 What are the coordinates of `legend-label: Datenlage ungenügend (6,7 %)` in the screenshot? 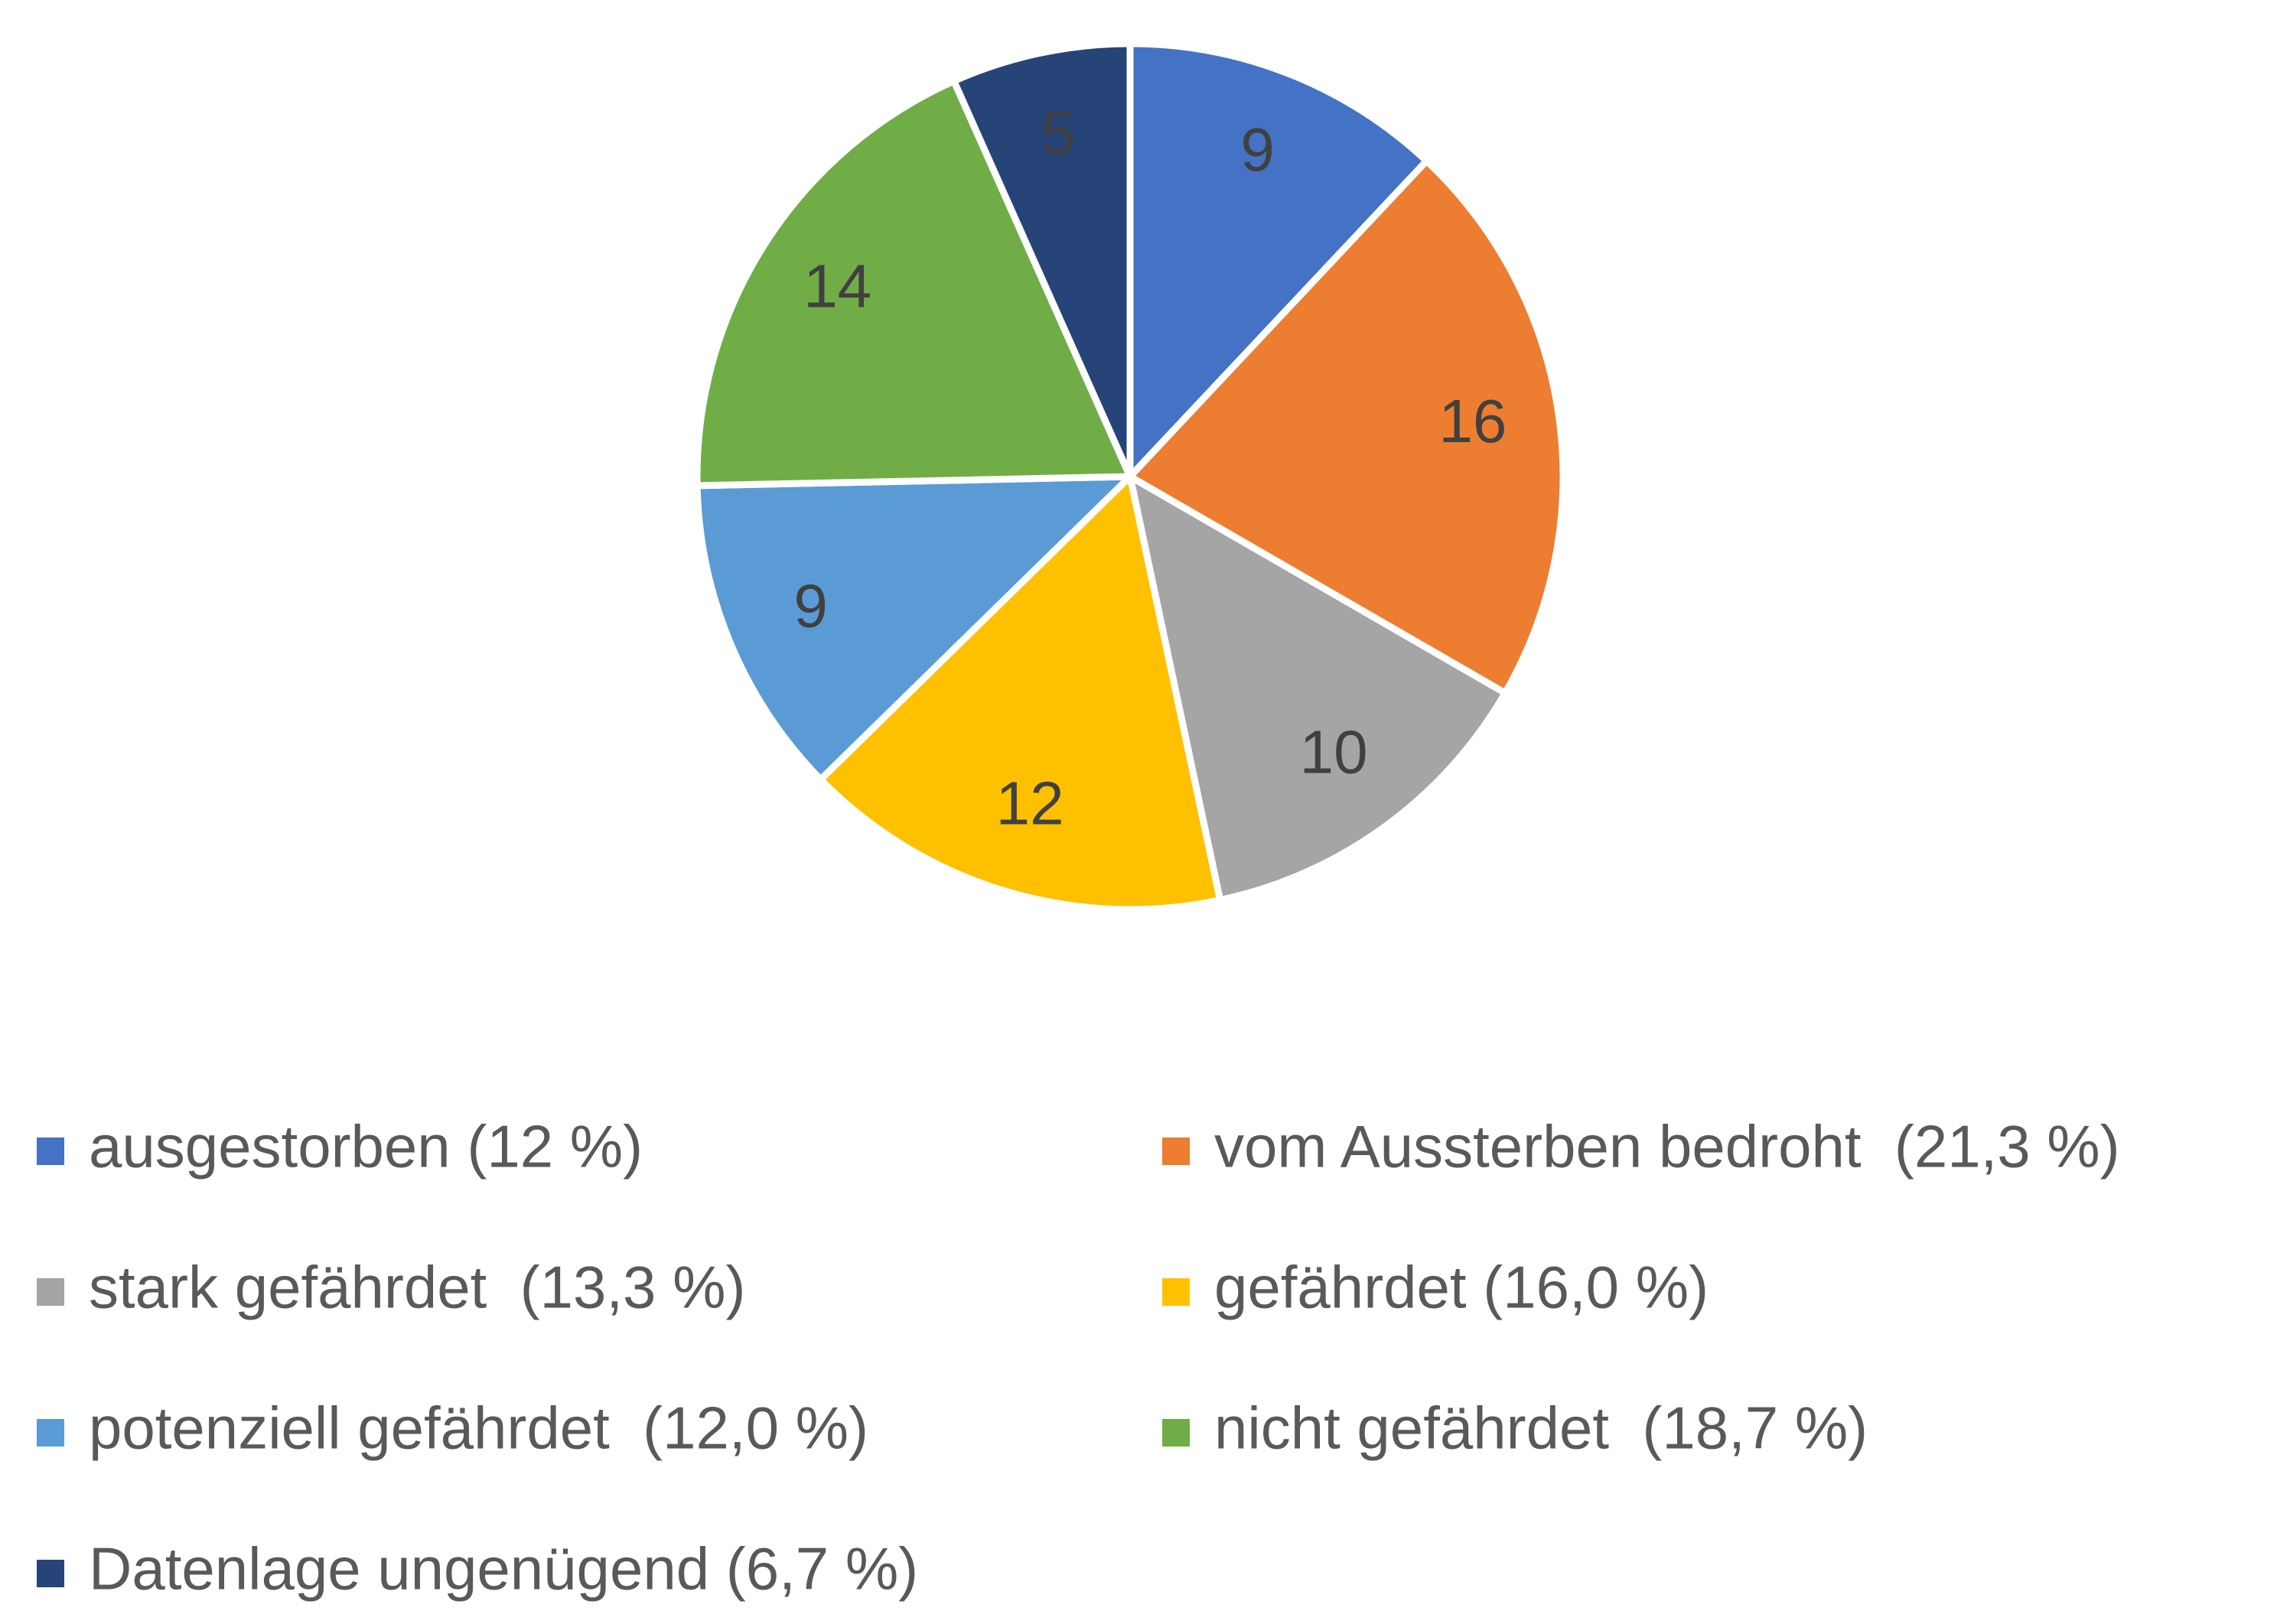 It's located at (503, 1569).